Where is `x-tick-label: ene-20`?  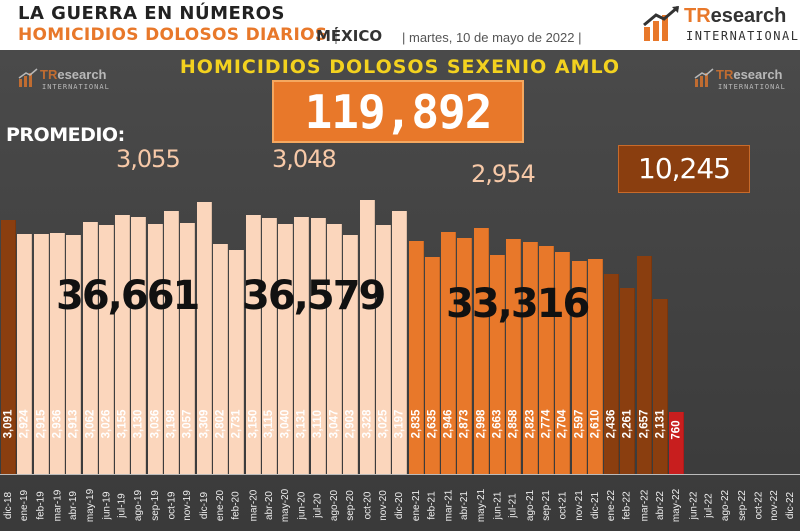 x-tick-label: ene-20 is located at coordinates (220, 503).